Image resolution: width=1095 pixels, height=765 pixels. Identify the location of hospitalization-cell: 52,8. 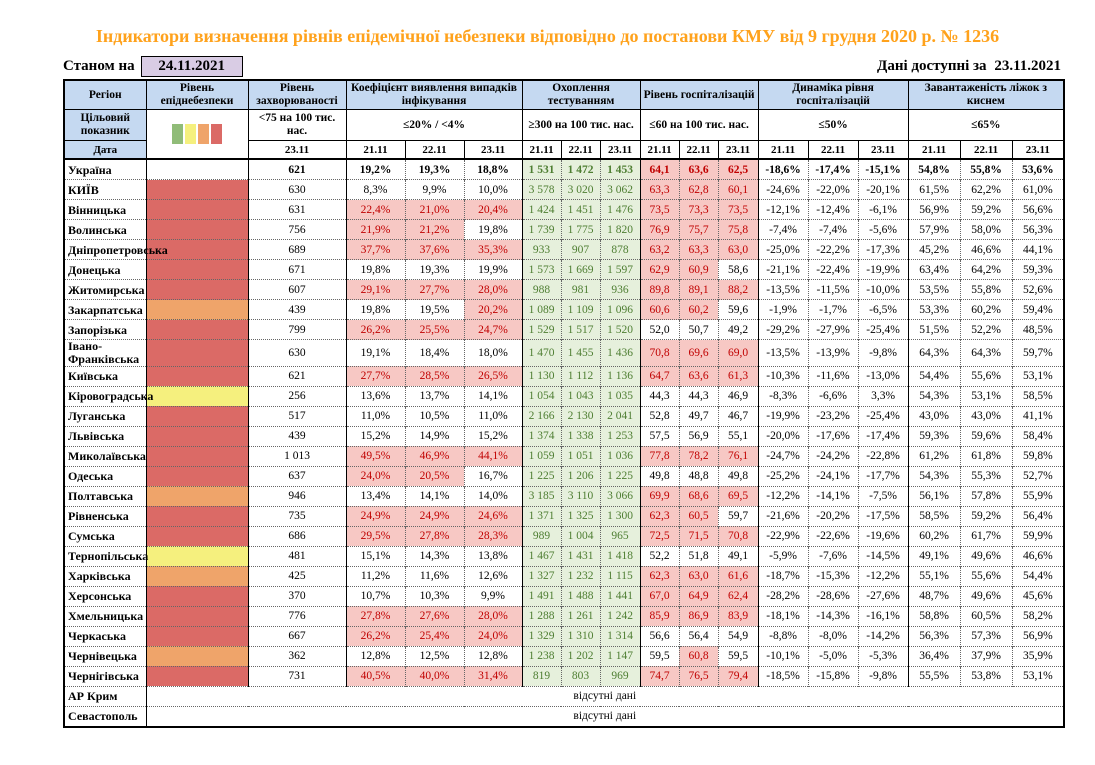
(659, 416).